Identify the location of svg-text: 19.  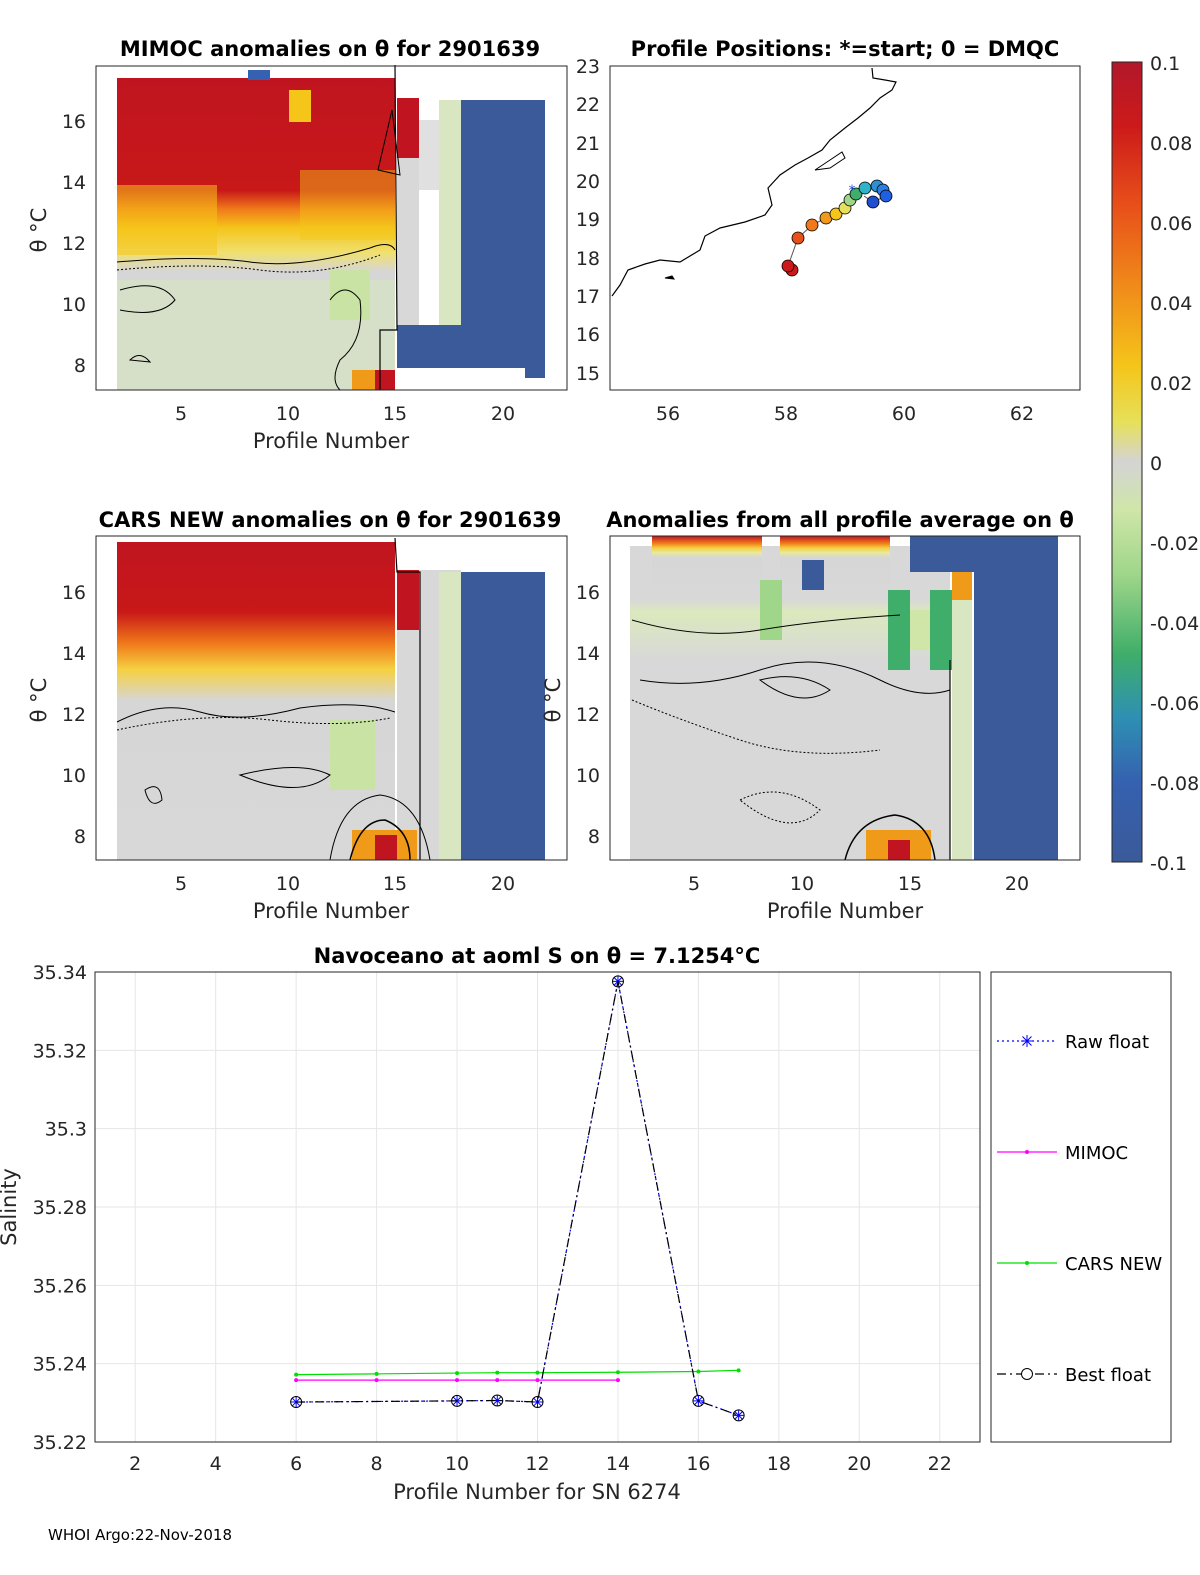
(588, 220).